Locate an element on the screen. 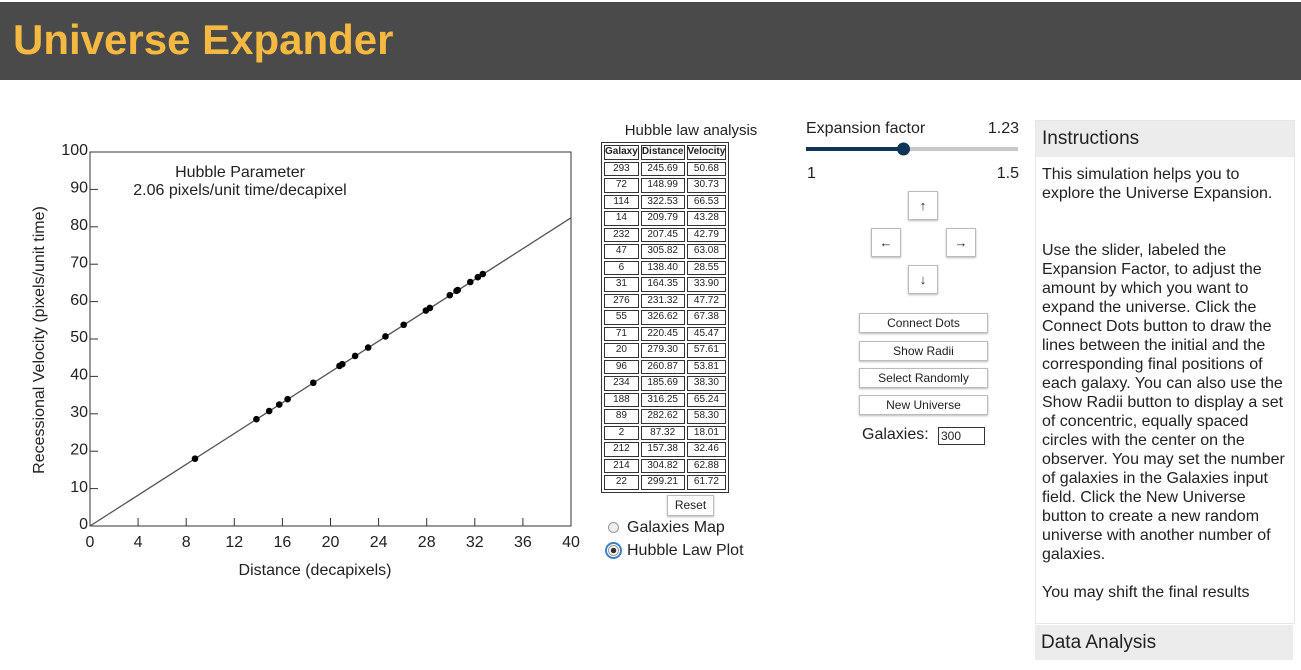  action-button: Show Radii is located at coordinates (923, 351).